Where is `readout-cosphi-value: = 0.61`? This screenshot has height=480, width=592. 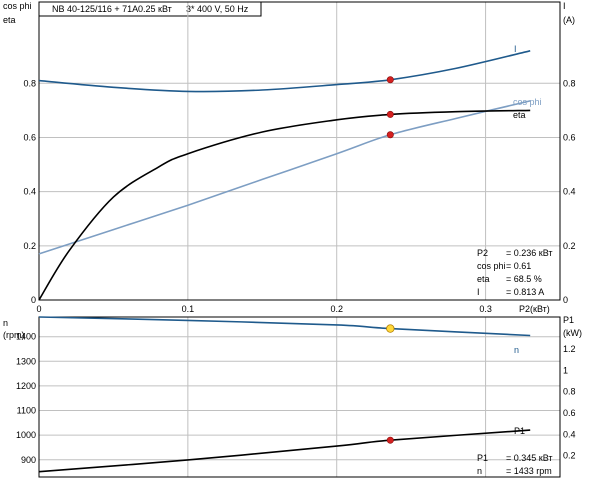
readout-cosphi-value: = 0.61 is located at coordinates (518, 266).